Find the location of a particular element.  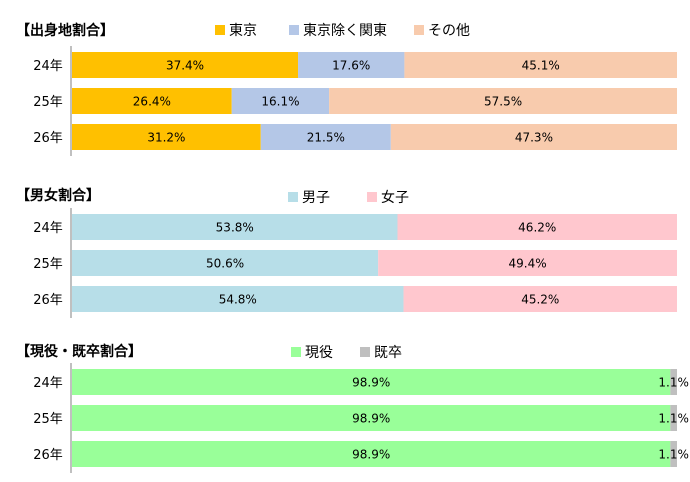

legend-label: 東京 is located at coordinates (243, 31).